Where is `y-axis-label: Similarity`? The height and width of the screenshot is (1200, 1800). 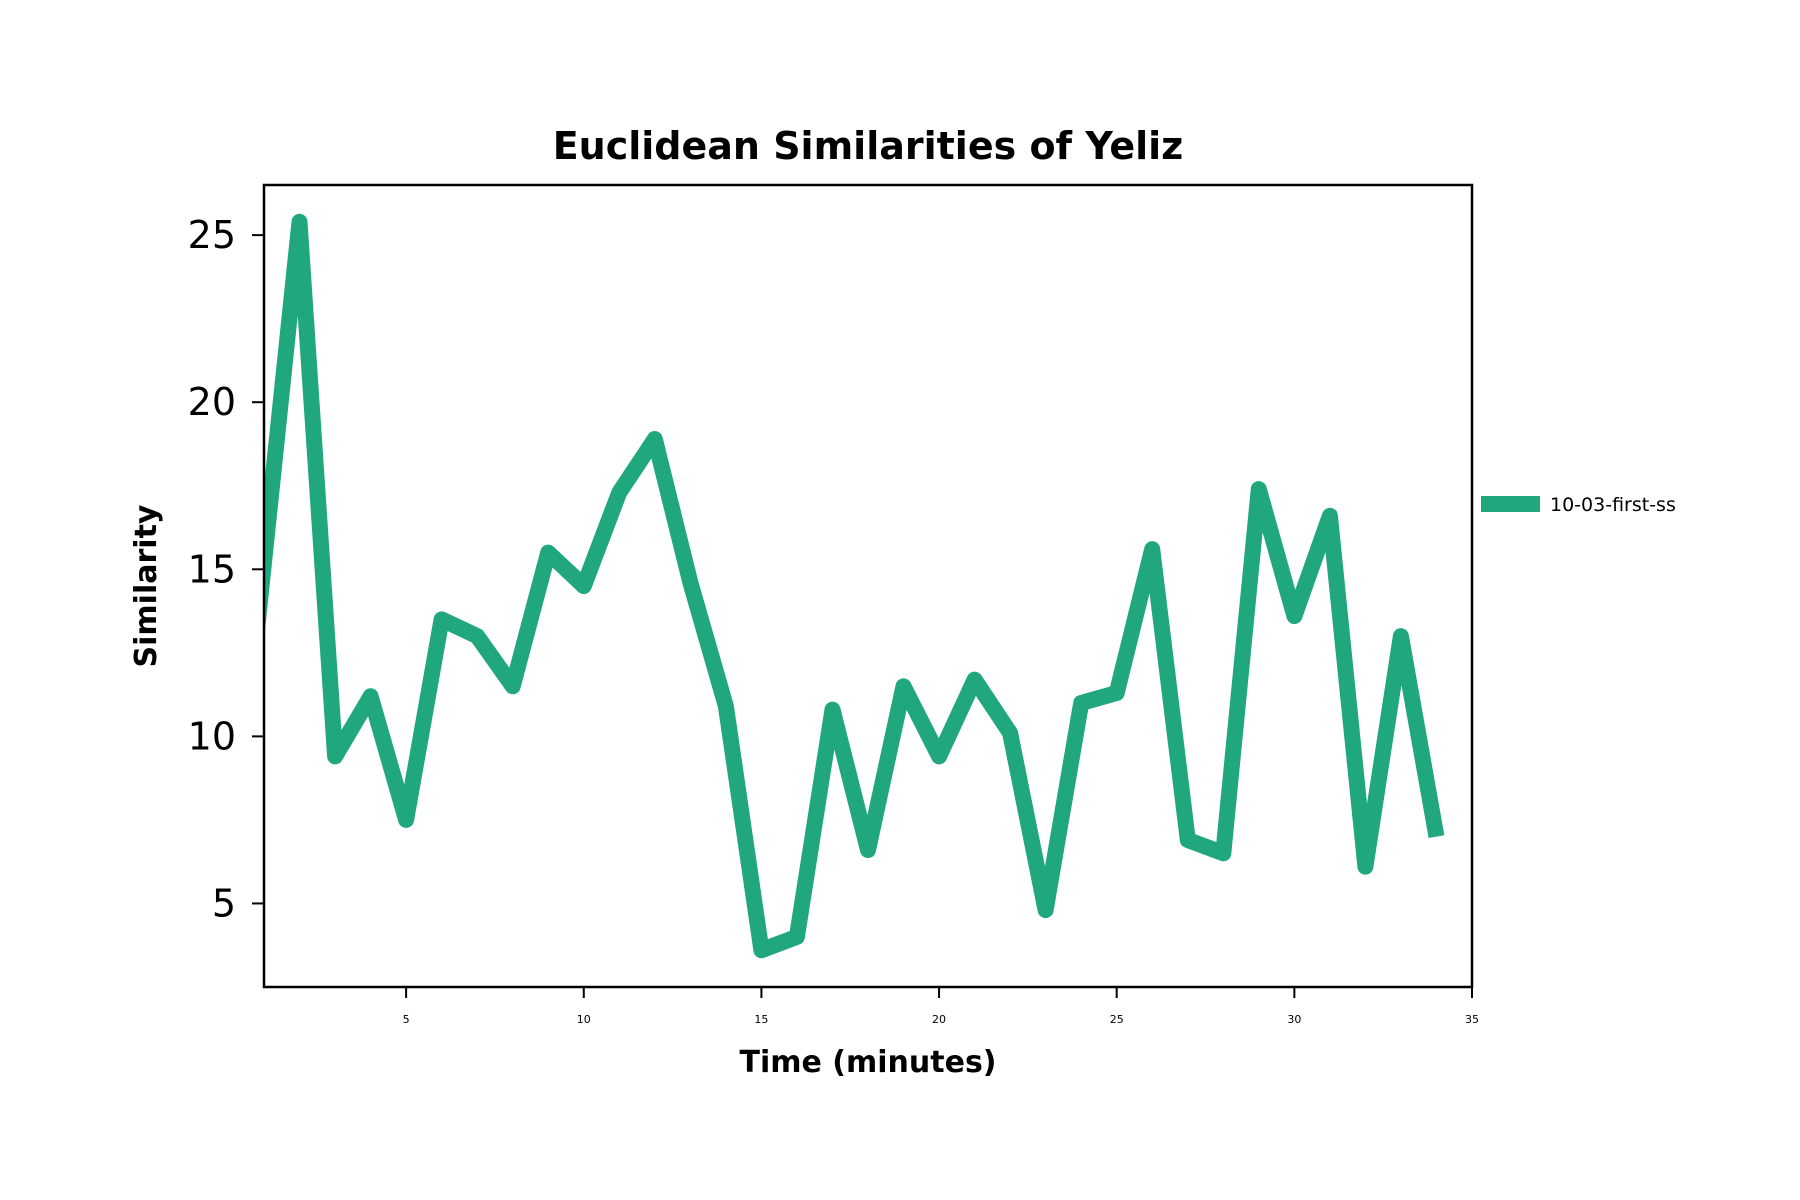 y-axis-label: Similarity is located at coordinates (146, 585).